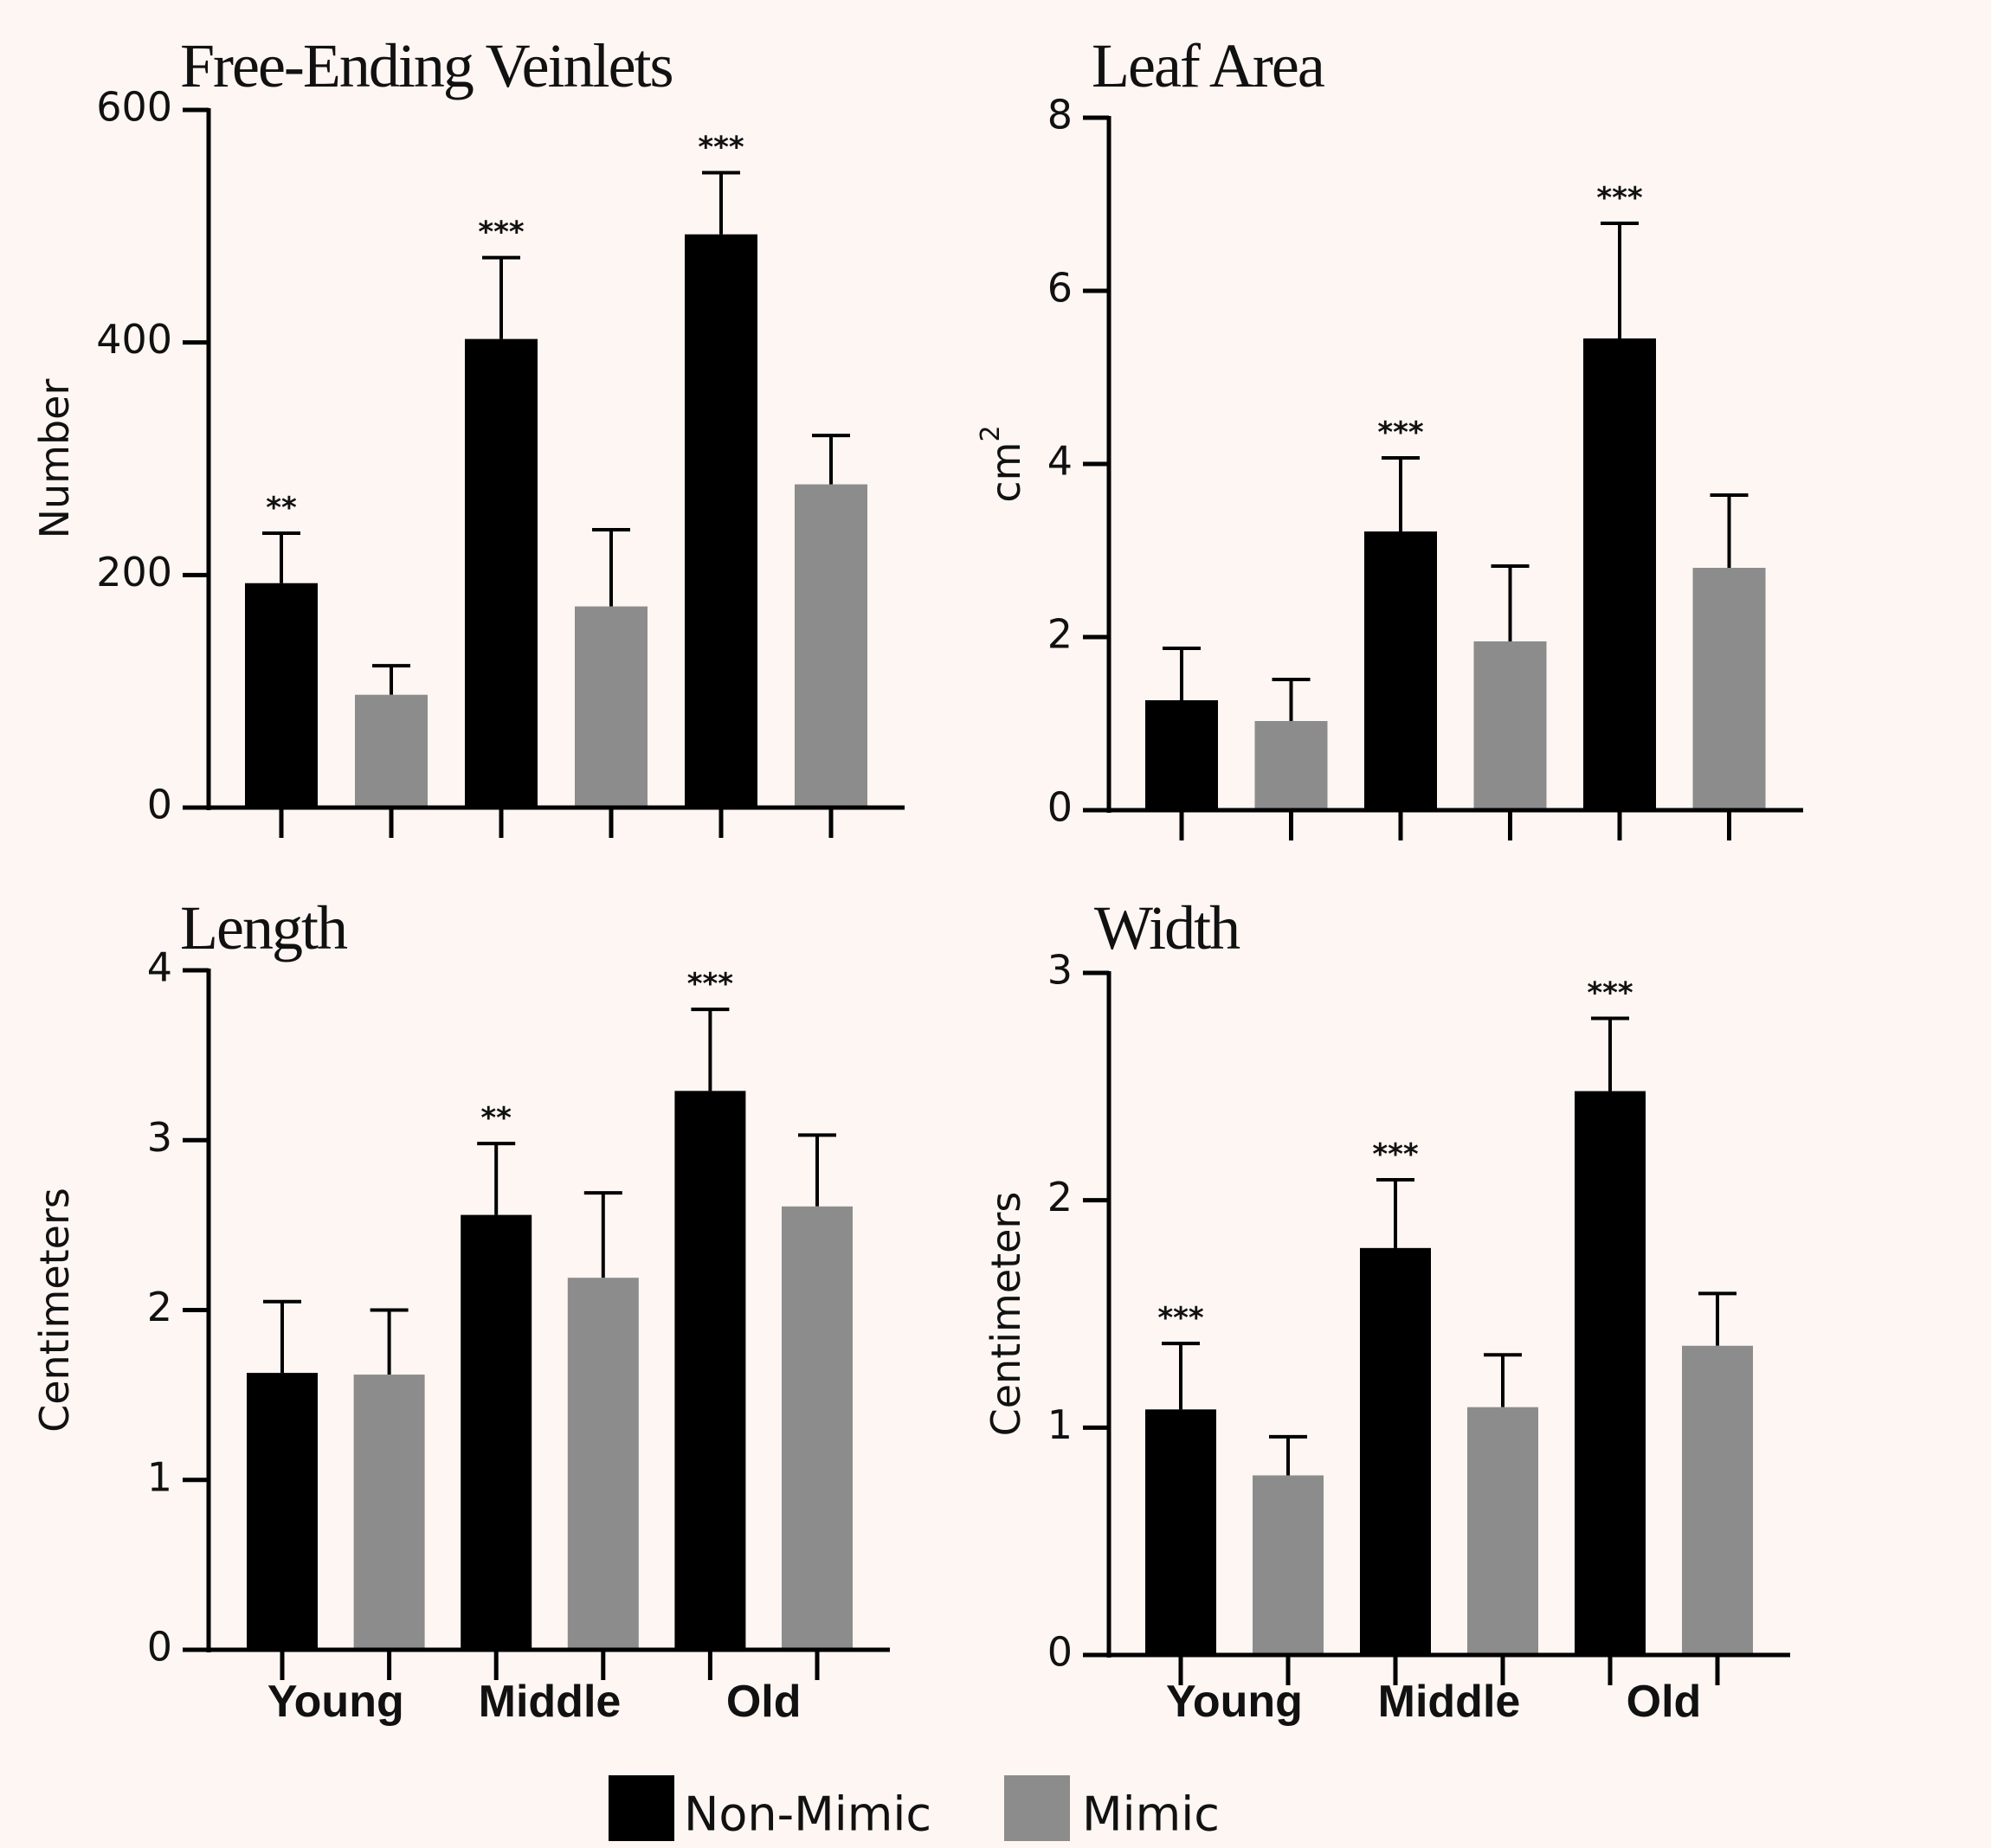 This screenshot has height=1848, width=1991. I want to click on y-tick-label: 200, so click(134, 572).